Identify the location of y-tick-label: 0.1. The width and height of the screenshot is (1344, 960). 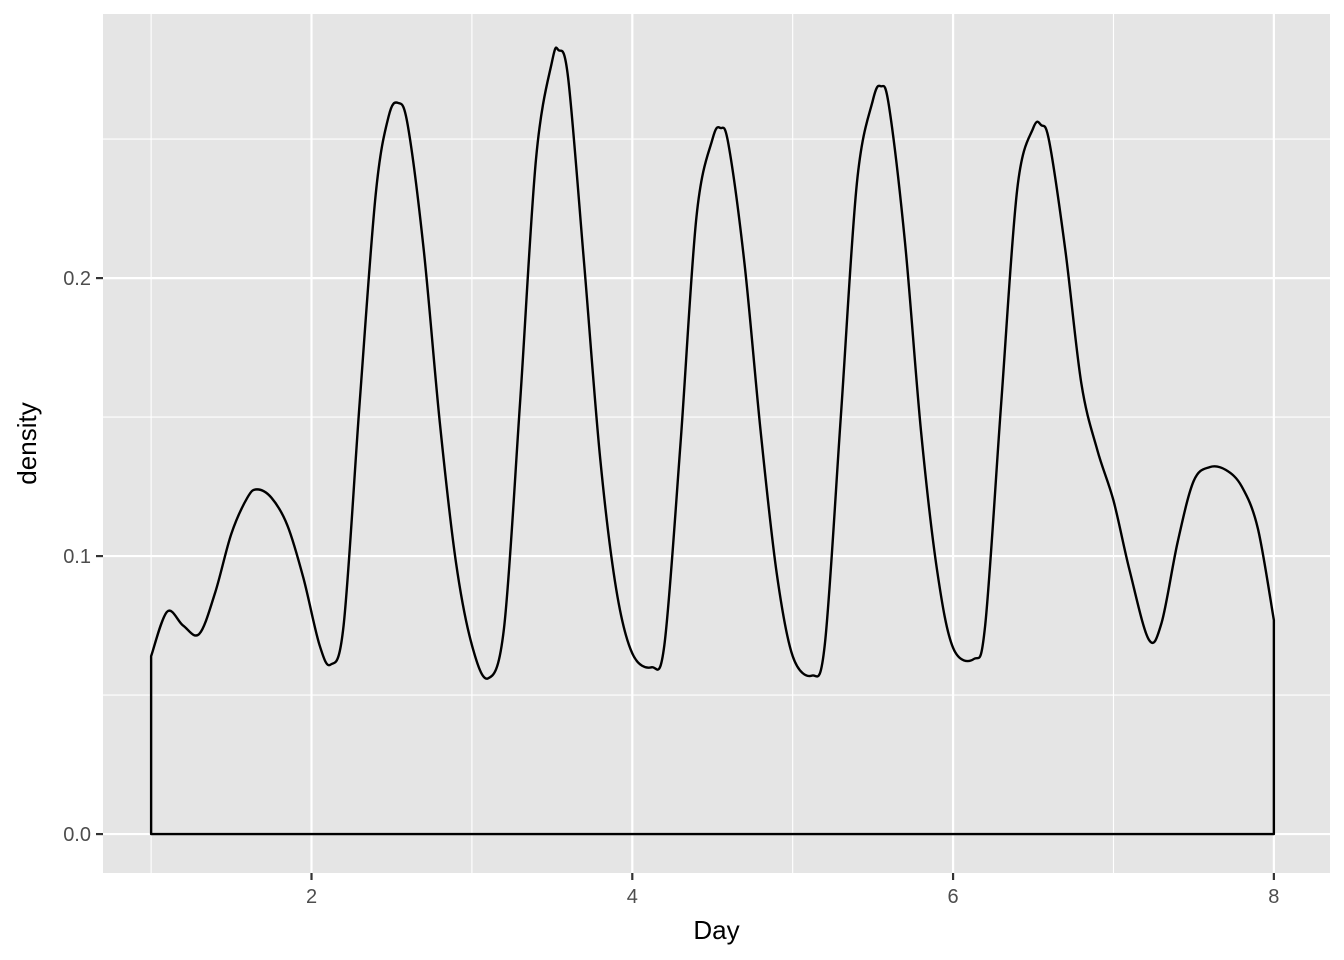
(77, 557).